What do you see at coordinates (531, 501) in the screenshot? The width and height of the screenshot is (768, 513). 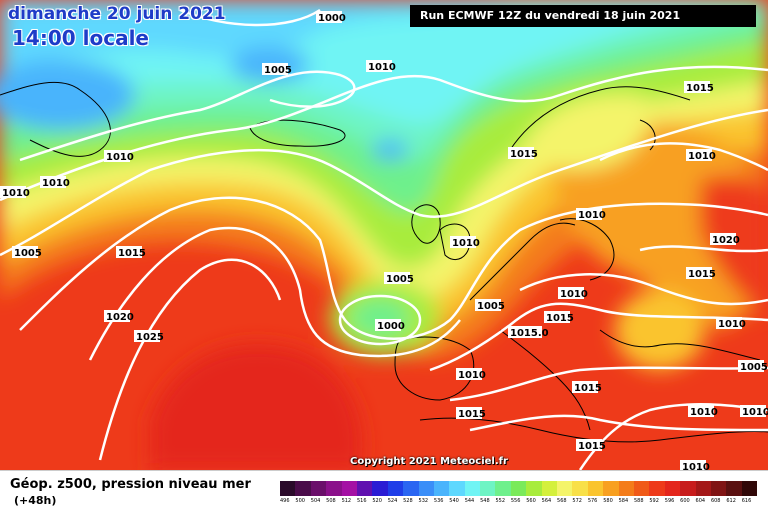 I see `colorbar-tick-label: 560` at bounding box center [531, 501].